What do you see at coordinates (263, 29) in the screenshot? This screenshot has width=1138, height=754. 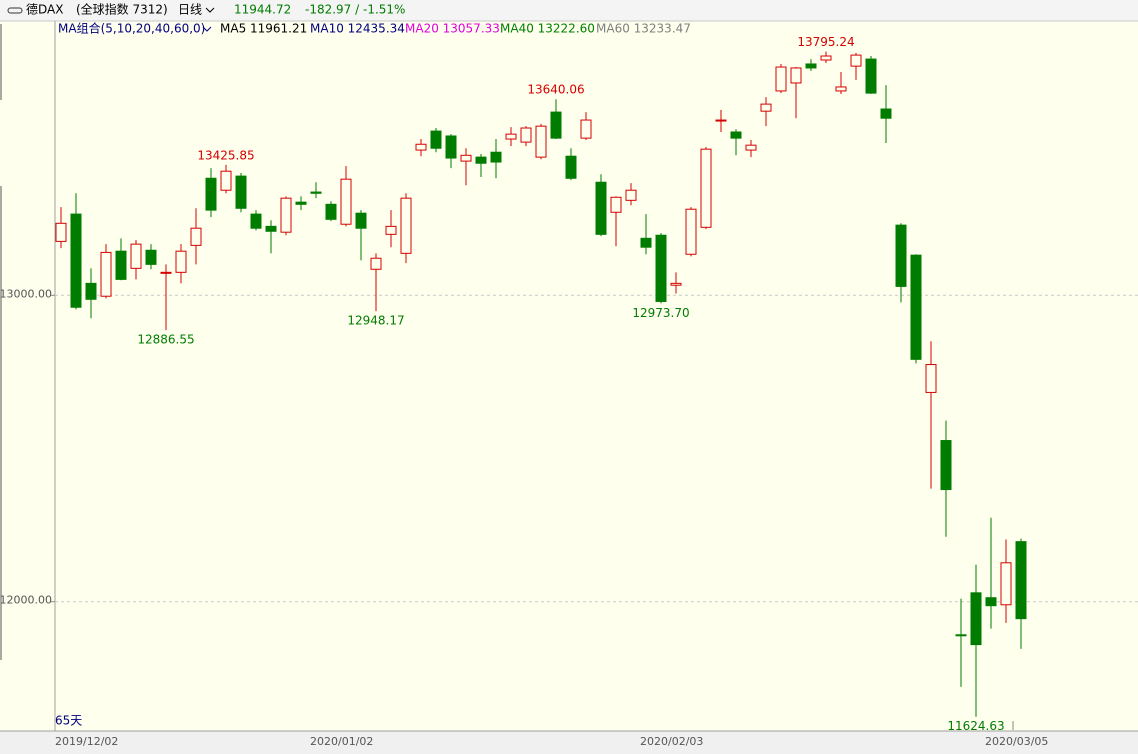 I see `ma5: MA5 11961.21` at bounding box center [263, 29].